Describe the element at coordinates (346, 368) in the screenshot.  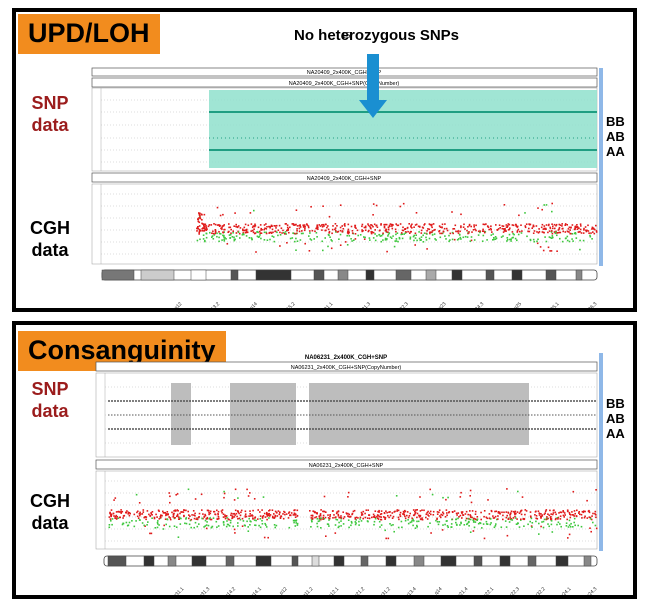
I see `cons-snp-track-title: NA06231_2x400K_CGH+SNP(CopyNumber)` at that location.